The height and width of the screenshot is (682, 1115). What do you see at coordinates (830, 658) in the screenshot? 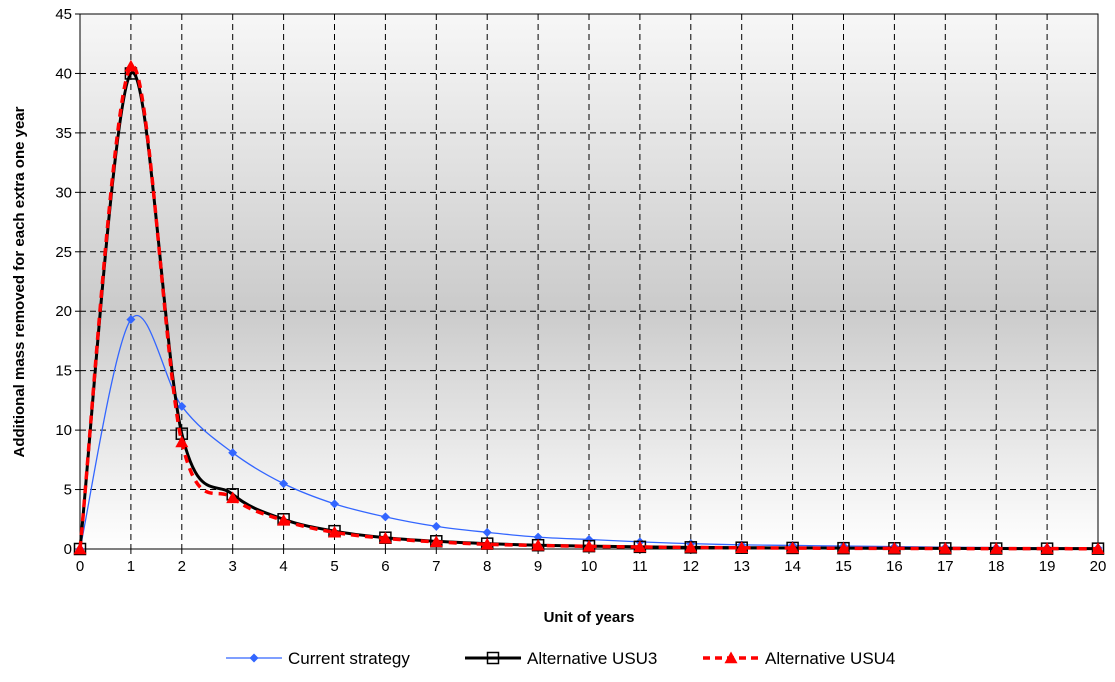
I see `legend-label: Alternative USU4` at bounding box center [830, 658].